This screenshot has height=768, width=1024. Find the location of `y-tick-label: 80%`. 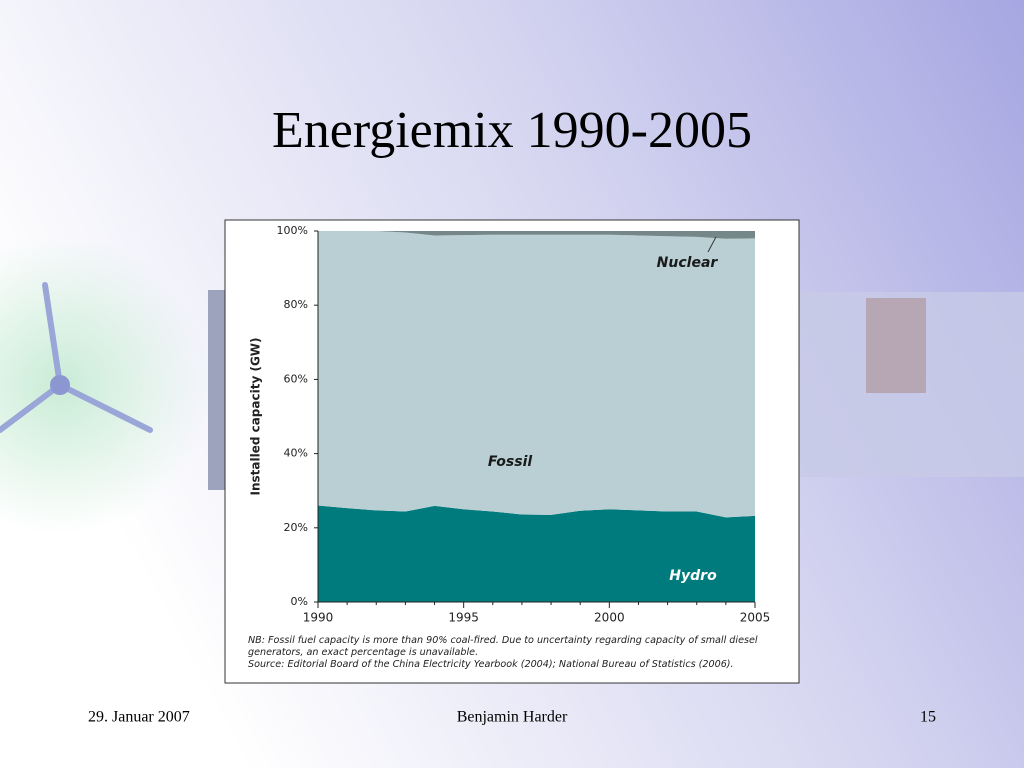

y-tick-label: 80% is located at coordinates (296, 304).